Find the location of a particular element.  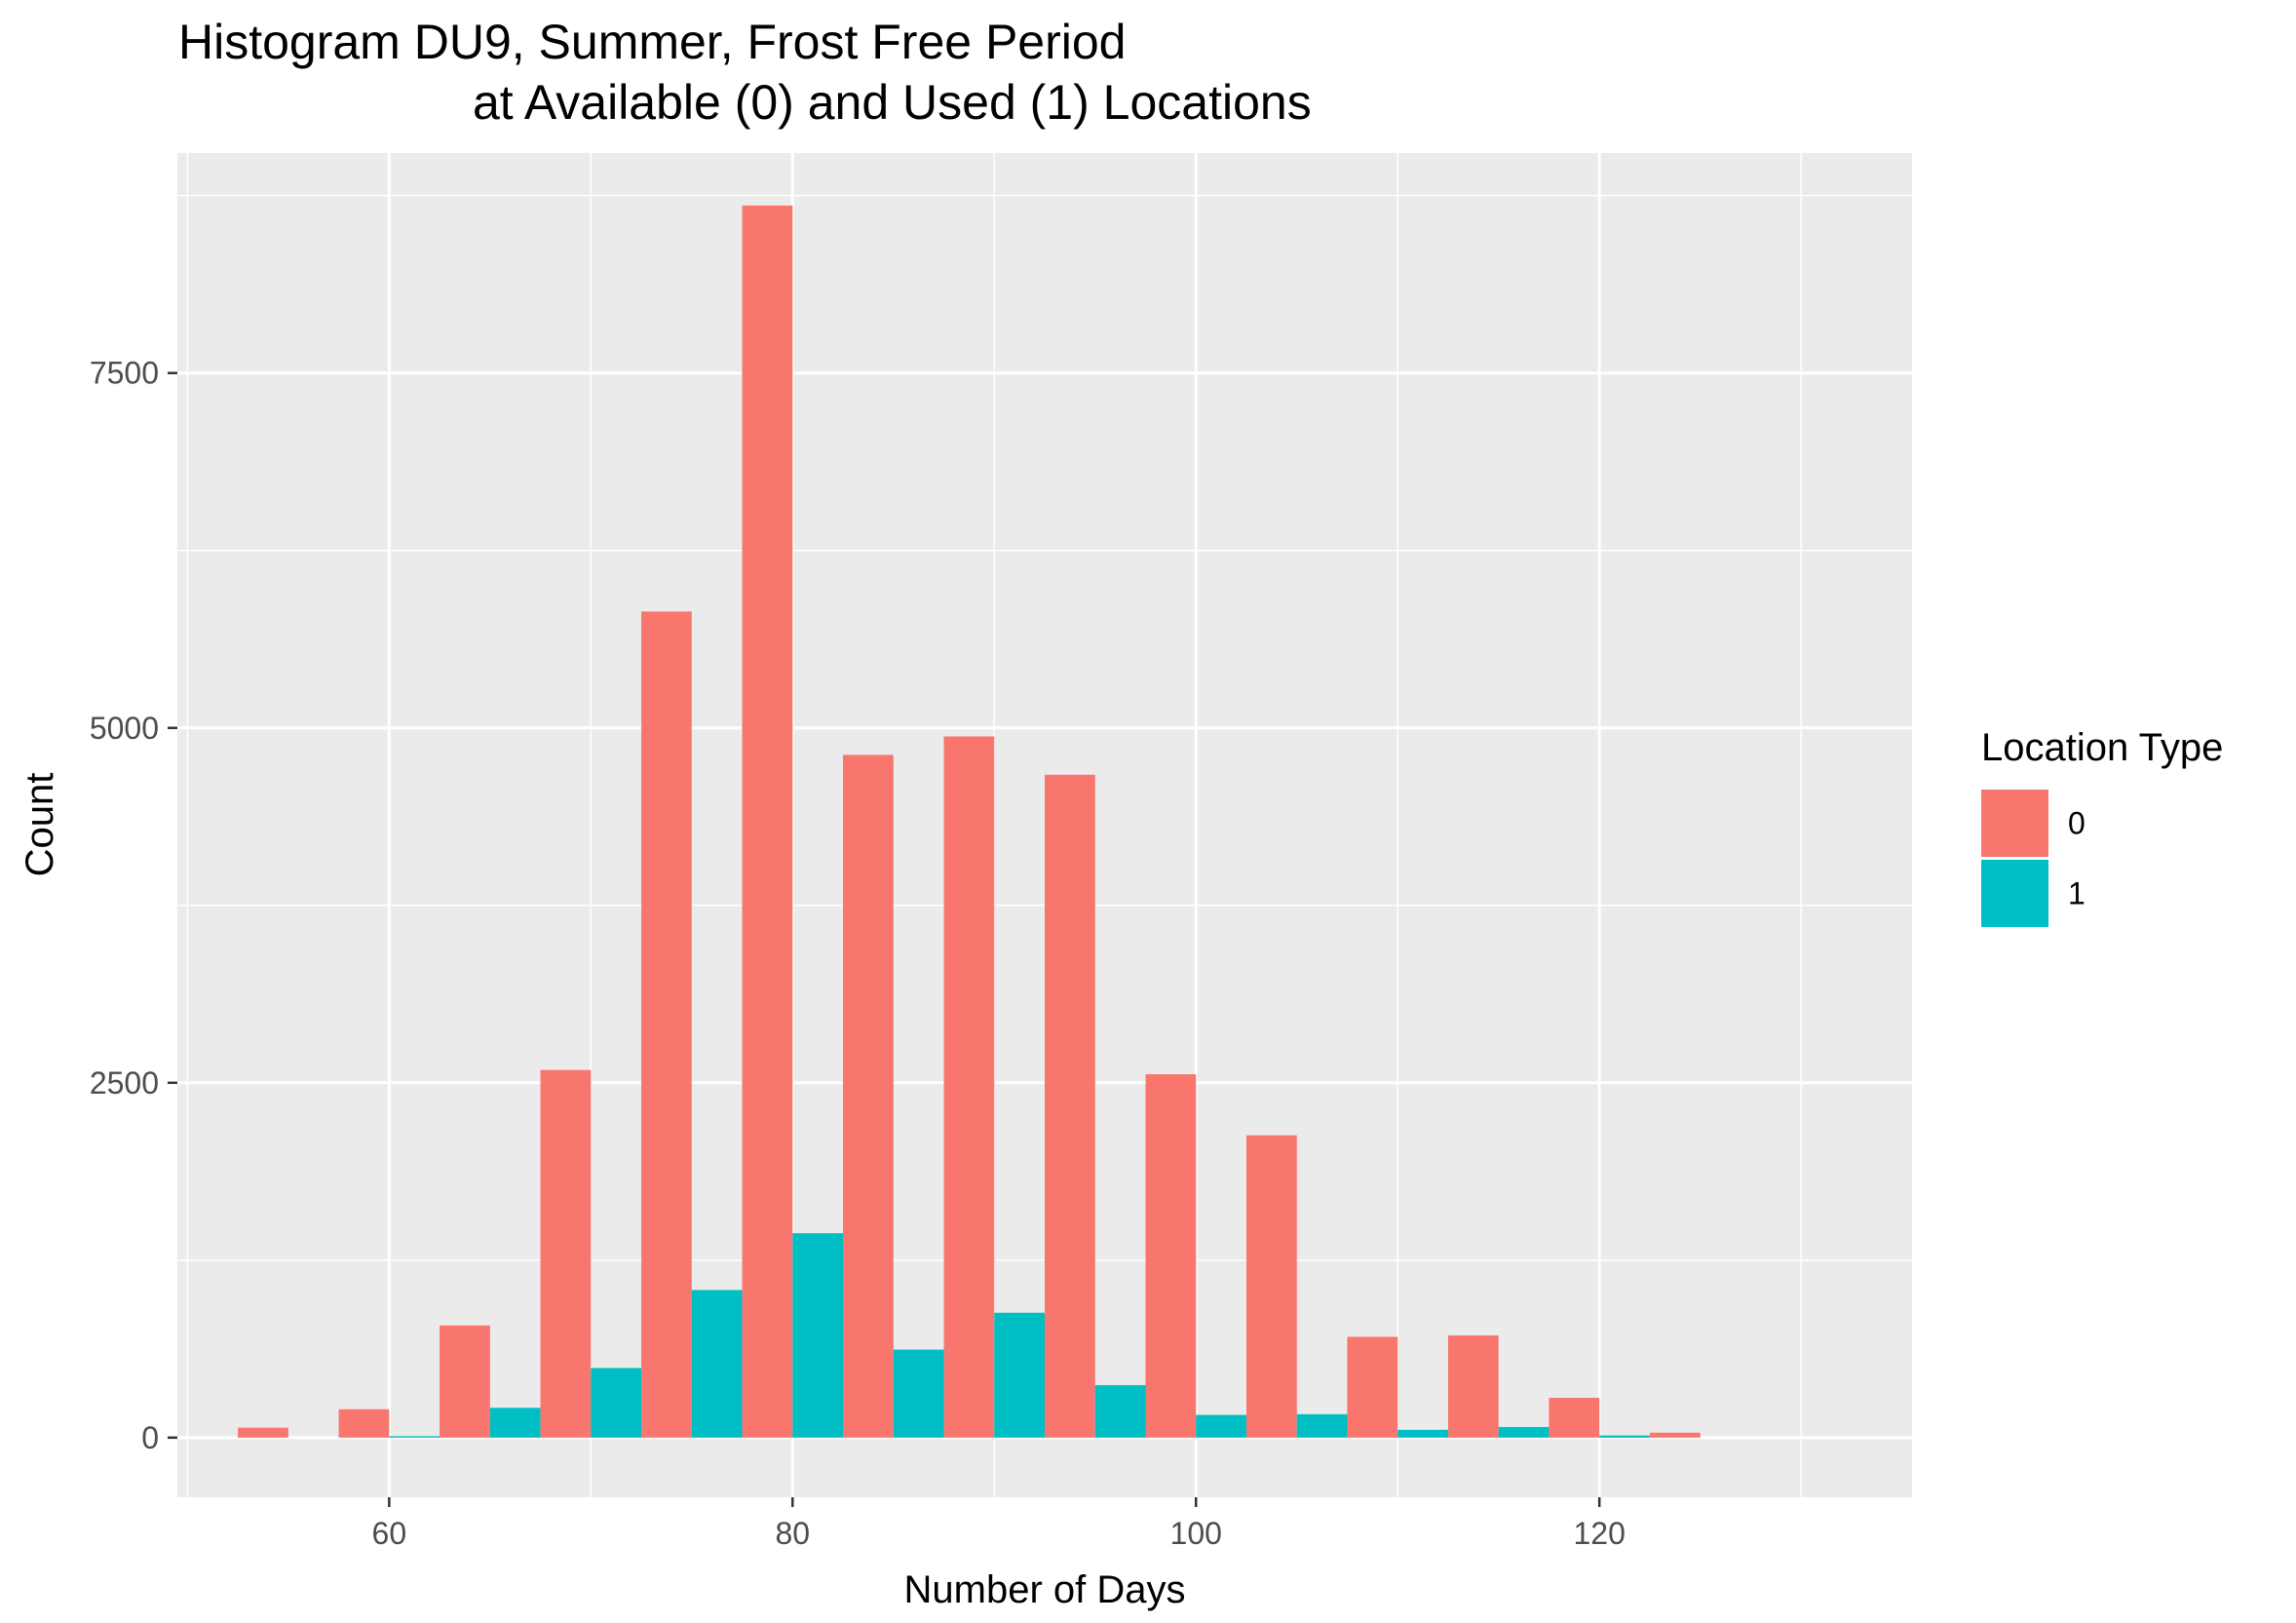

y-tick-label: 5000 is located at coordinates (124, 729).